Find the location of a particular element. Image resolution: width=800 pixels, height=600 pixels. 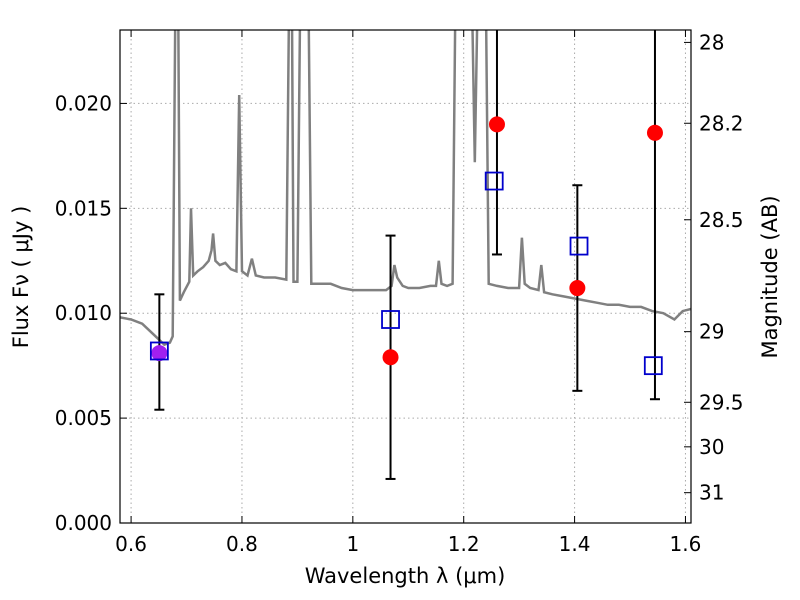

x-tick-label: 1.4 is located at coordinates (575, 544).